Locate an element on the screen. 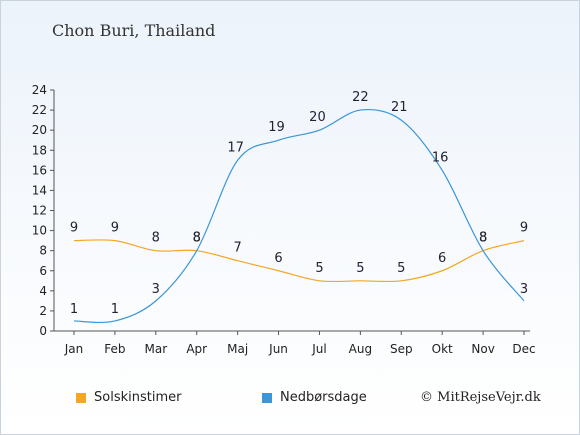  y-tick-label: 8 is located at coordinates (43, 251).